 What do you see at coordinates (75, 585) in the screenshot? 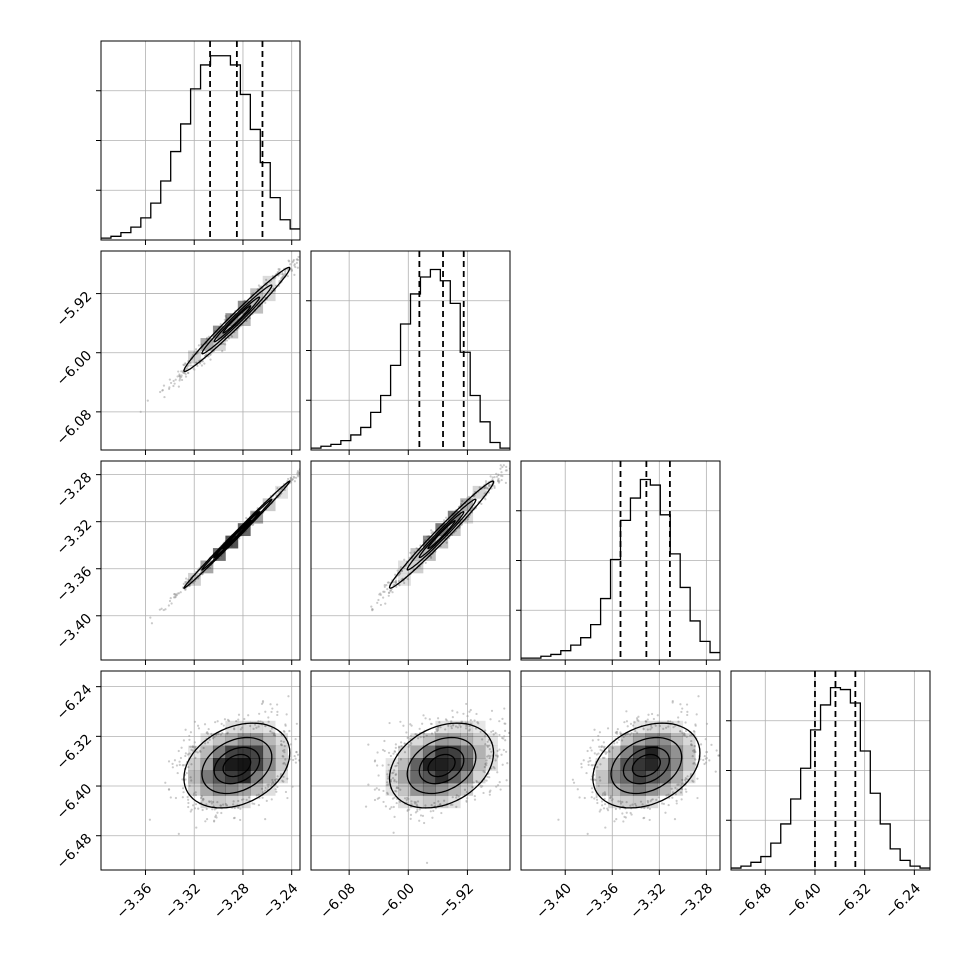
I see `y-tick-label-2-1: −3.36` at bounding box center [75, 585].